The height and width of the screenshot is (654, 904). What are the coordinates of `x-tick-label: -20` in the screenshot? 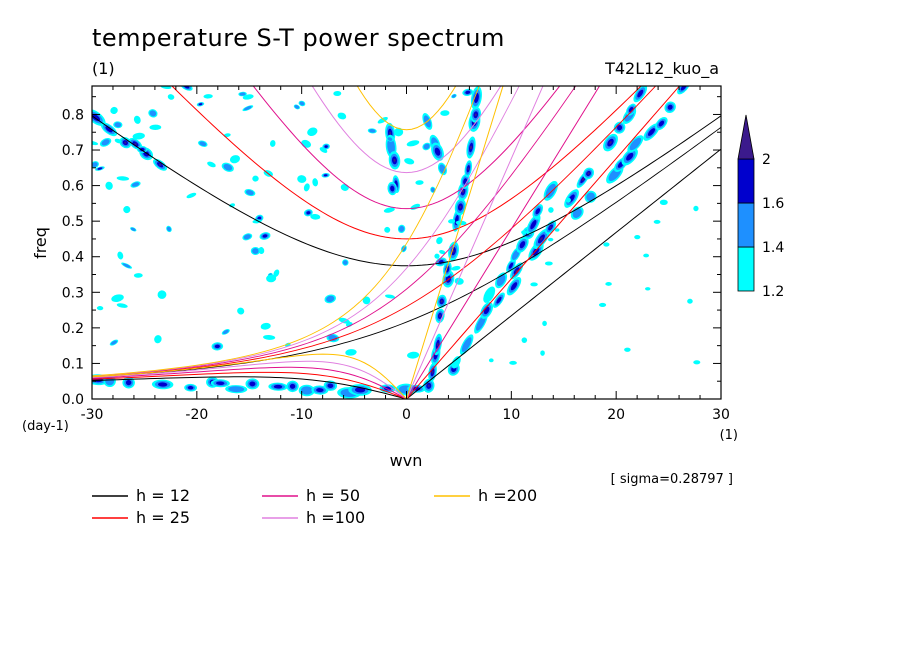 It's located at (196, 415).